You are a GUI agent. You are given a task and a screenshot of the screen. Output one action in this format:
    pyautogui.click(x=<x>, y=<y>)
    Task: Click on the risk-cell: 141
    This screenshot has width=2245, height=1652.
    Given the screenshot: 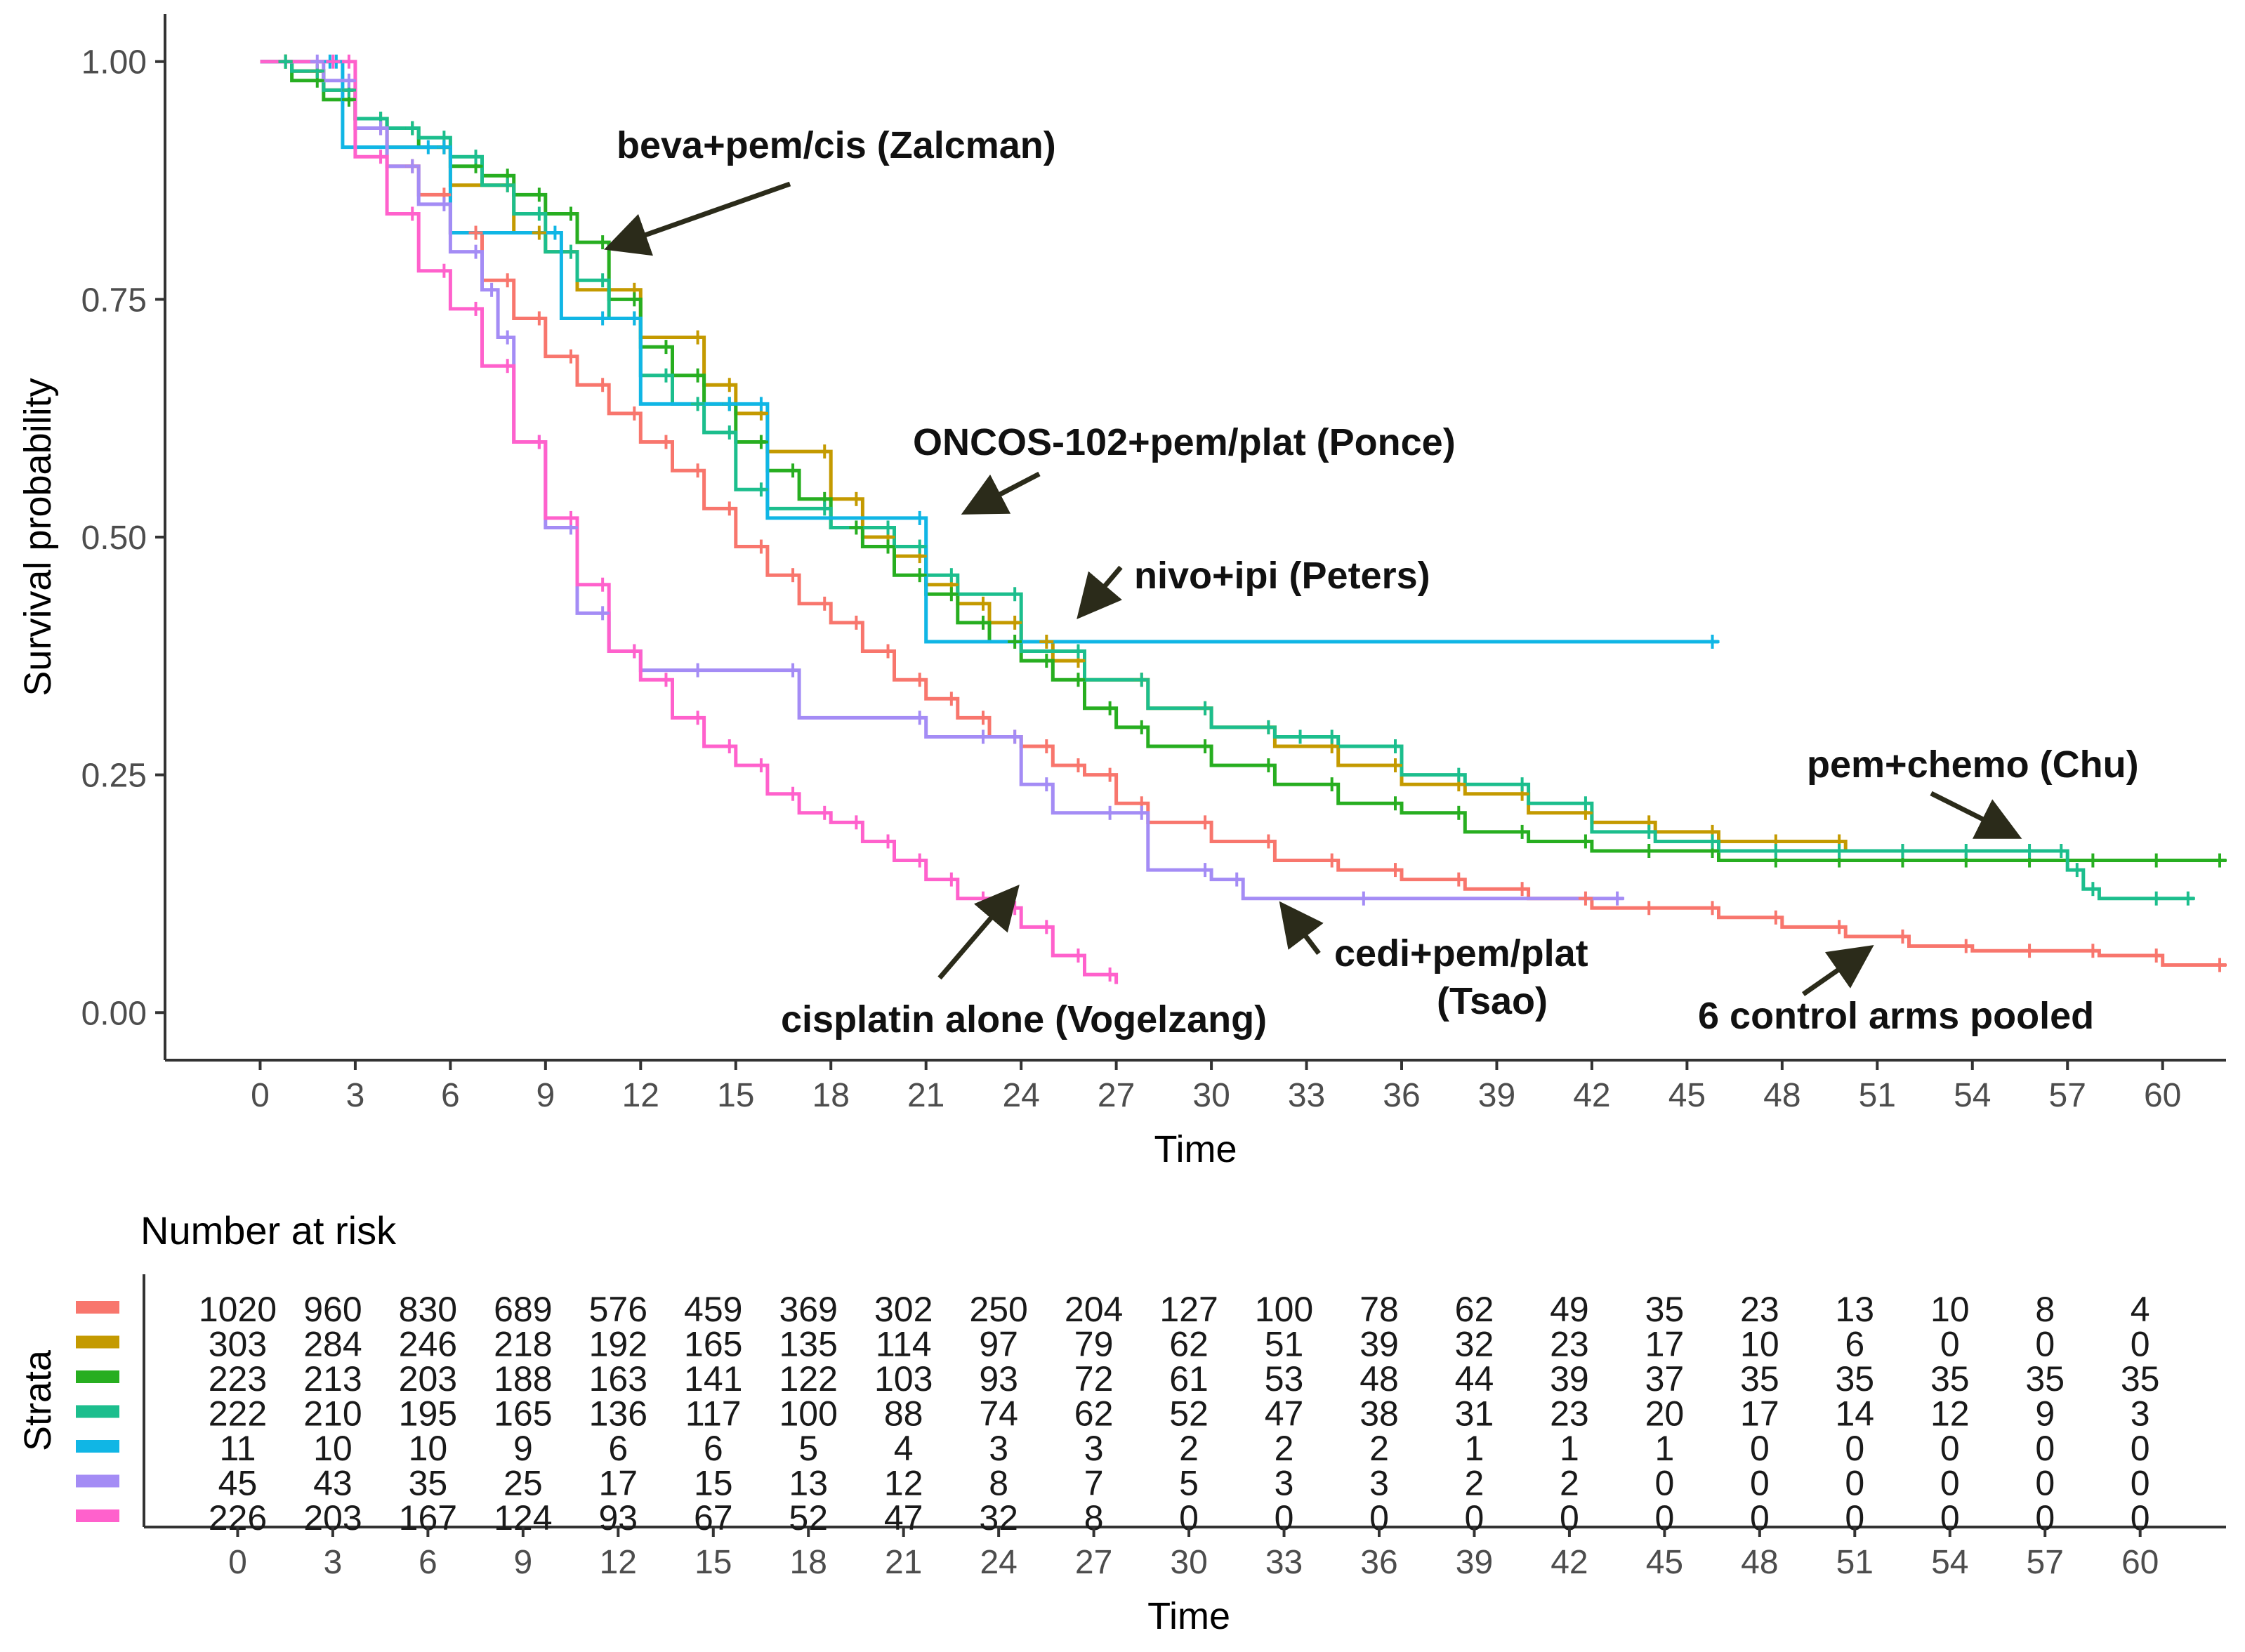 What is the action you would take?
    pyautogui.click(x=713, y=1379)
    